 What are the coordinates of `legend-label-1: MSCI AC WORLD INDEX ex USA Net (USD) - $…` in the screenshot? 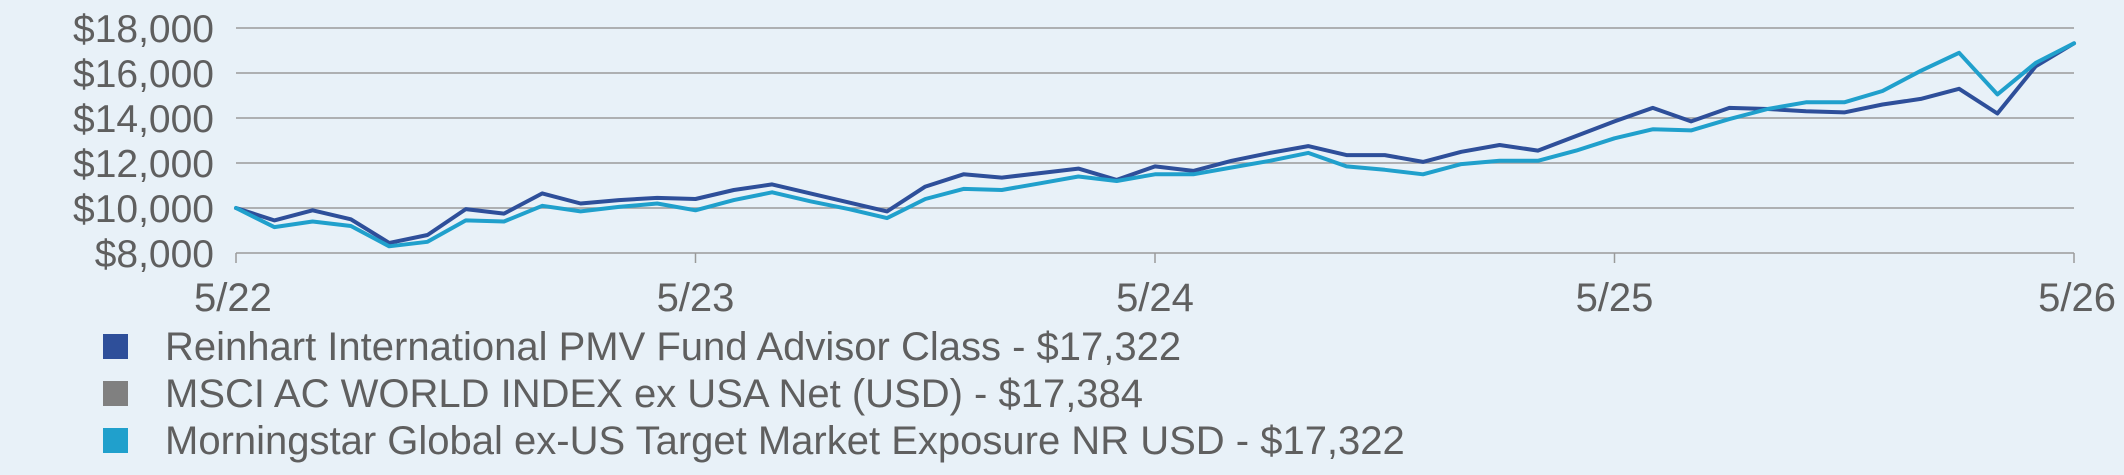 It's located at (654, 394).